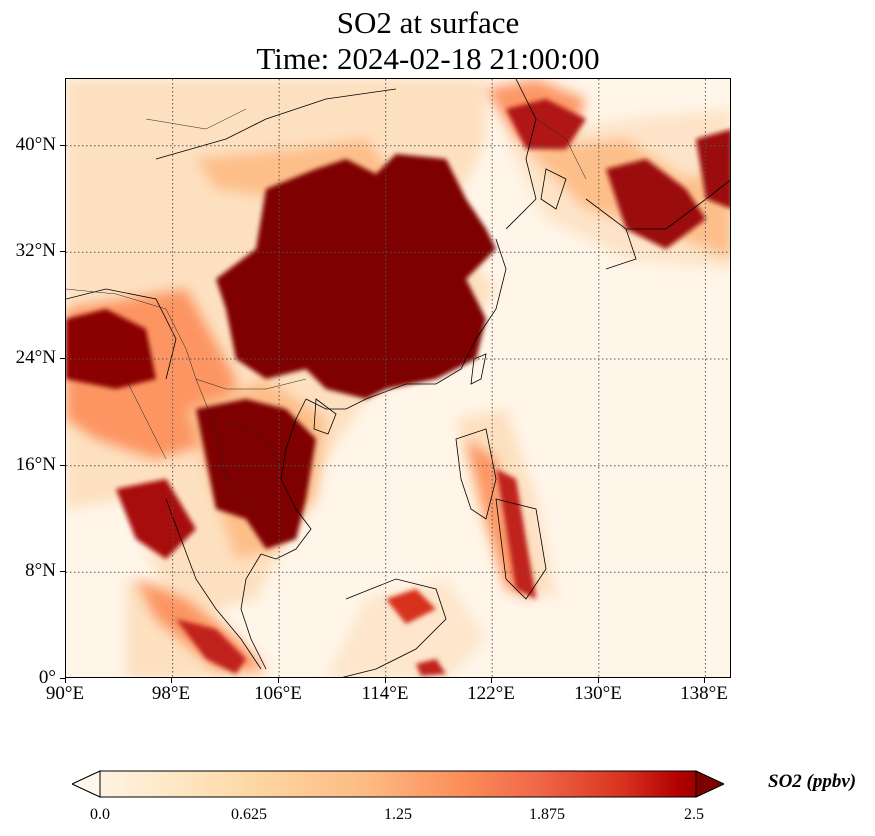 This screenshot has width=875, height=836. Describe the element at coordinates (171, 693) in the screenshot. I see `lon-label-98e: 98°E` at that location.